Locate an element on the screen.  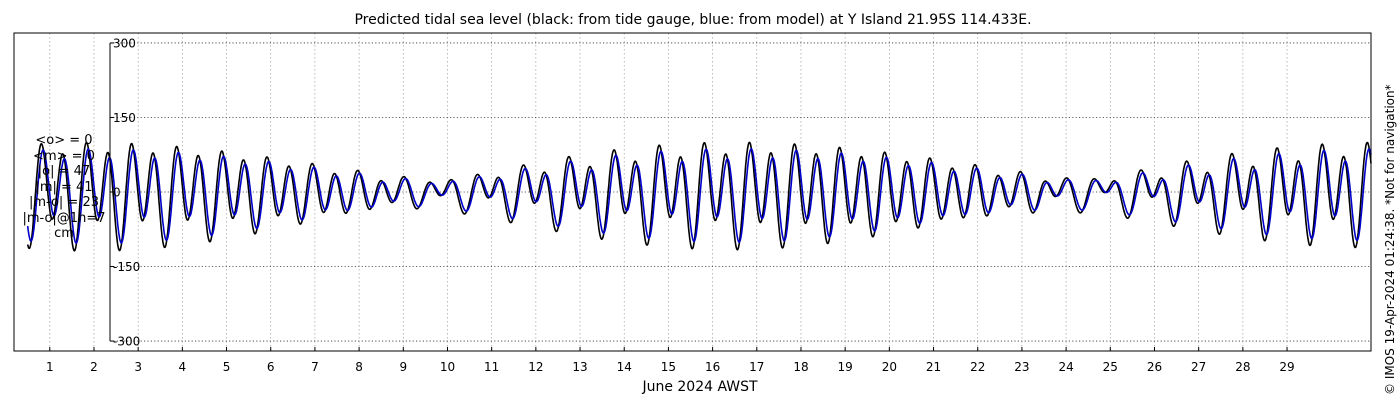
stat-line: |o| = 47 is located at coordinates (64, 171).